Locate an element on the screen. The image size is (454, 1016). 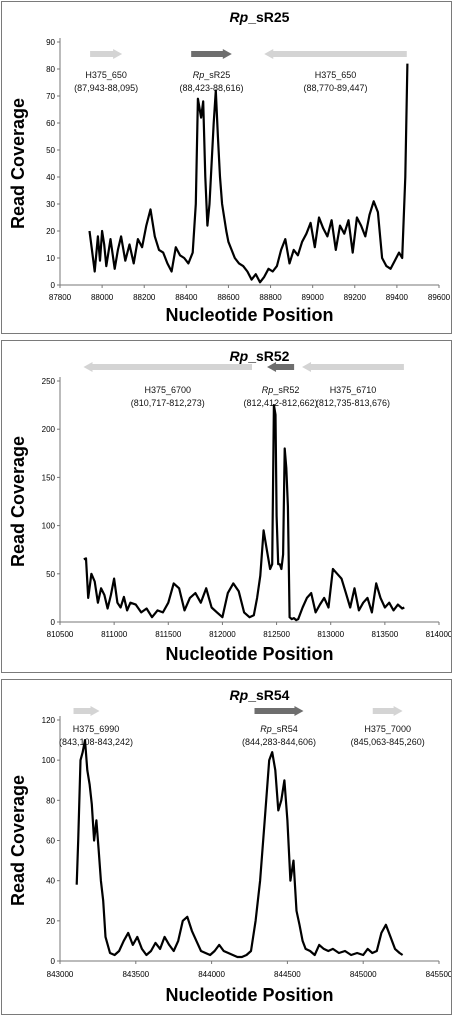
chart-title: Rp_sR54 is located at coordinates (260, 695).